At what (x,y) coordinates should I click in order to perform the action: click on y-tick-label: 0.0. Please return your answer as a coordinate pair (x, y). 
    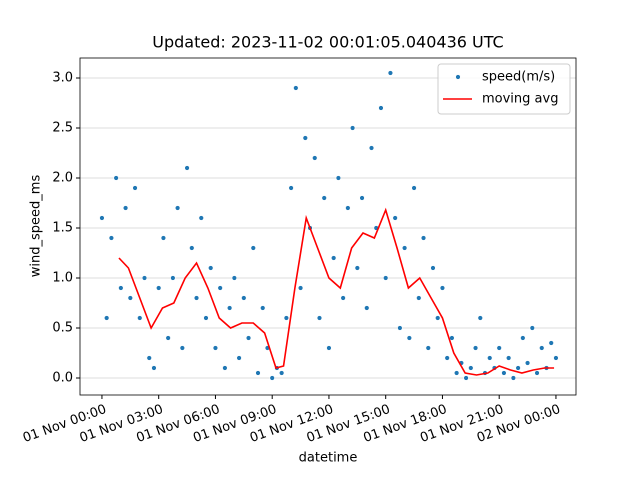
    Looking at the image, I should click on (62, 378).